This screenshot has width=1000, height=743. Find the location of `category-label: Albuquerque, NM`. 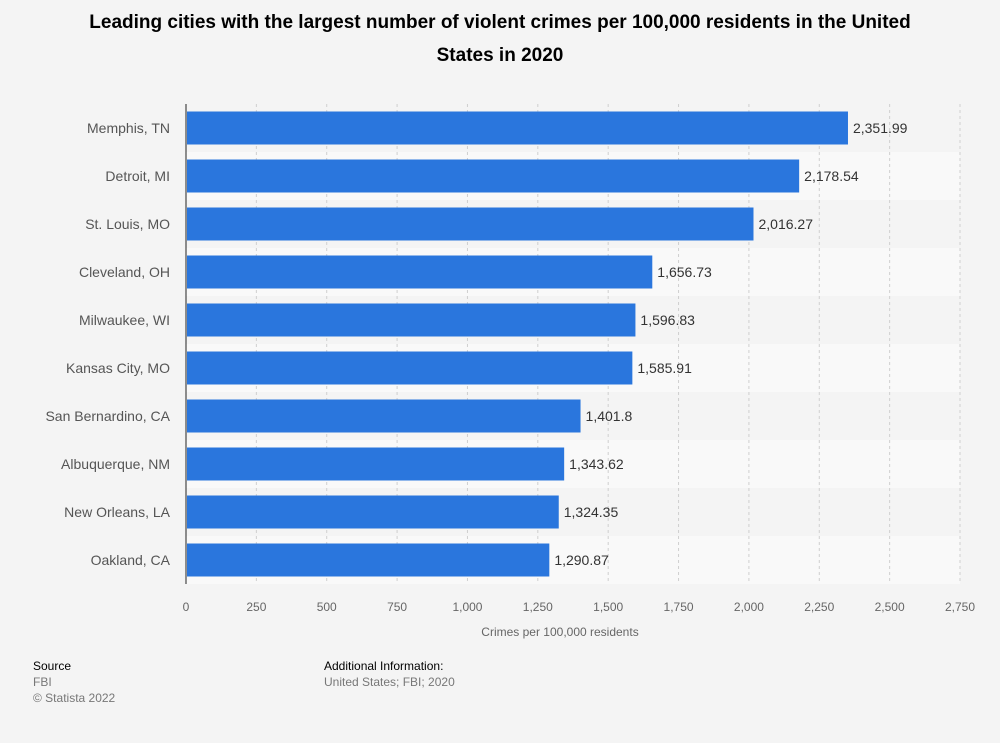

category-label: Albuquerque, NM is located at coordinates (115, 464).